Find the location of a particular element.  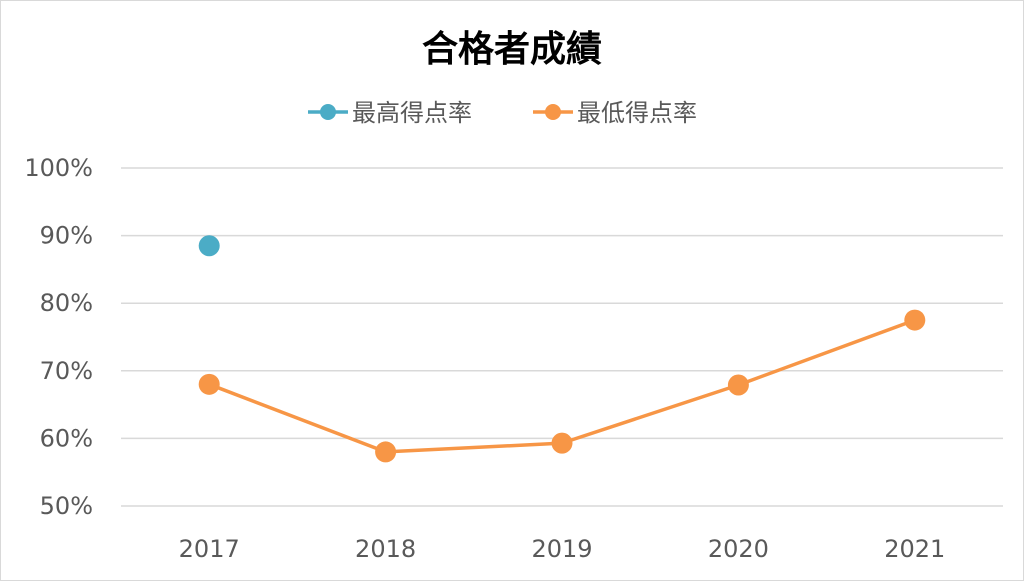

x-axis-labels: 2017 2018 2019 2020 2021 is located at coordinates (562, 549).